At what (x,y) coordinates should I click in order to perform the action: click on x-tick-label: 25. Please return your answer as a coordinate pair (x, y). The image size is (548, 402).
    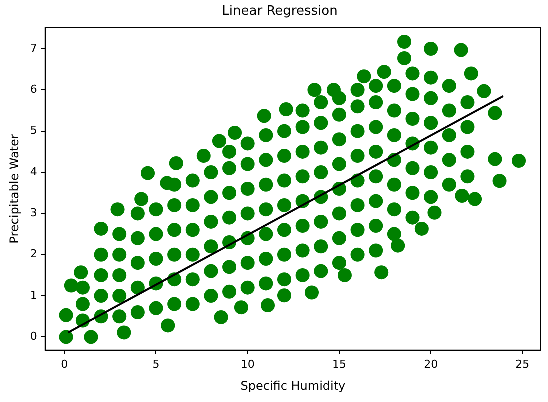
    Looking at the image, I should click on (523, 364).